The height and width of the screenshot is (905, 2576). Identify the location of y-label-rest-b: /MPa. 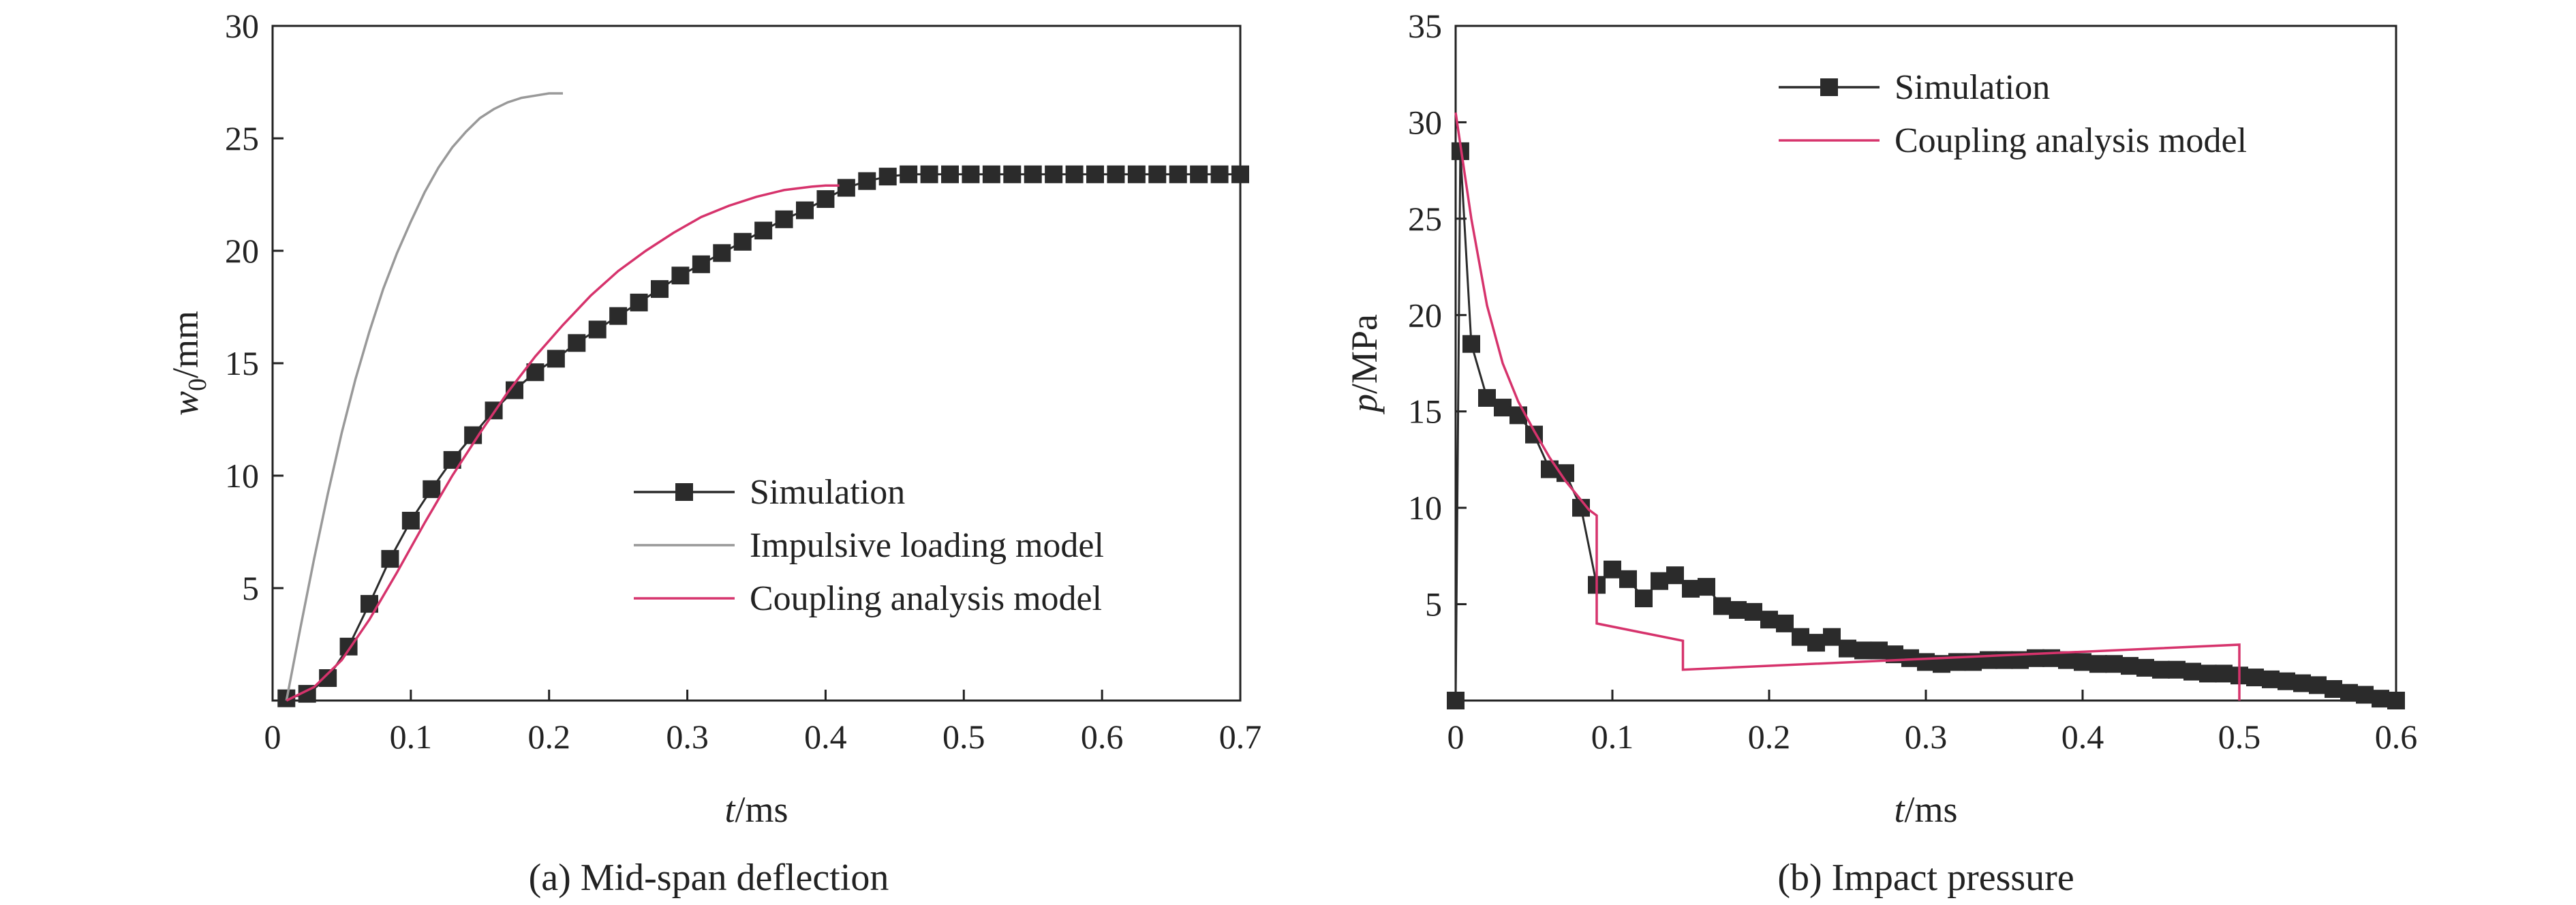
(1364, 354).